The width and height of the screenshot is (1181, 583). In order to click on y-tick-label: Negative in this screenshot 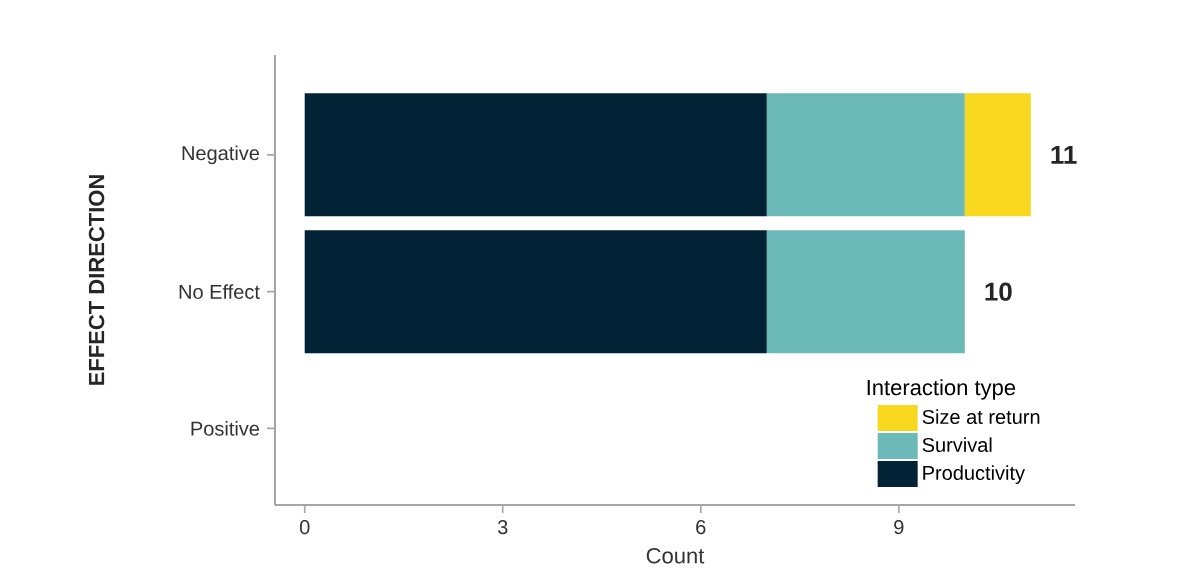, I will do `click(221, 155)`.